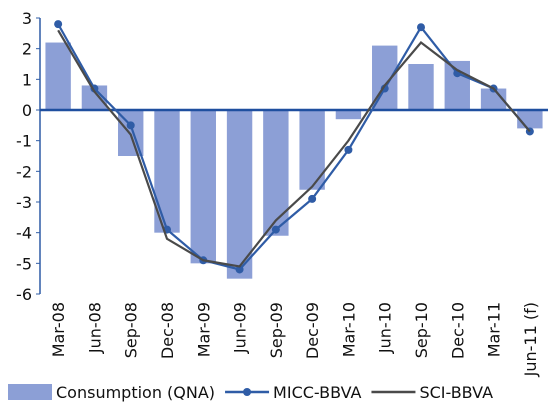 This screenshot has width=554, height=409. What do you see at coordinates (24, 171) in the screenshot?
I see `y-tick-label: -2` at bounding box center [24, 171].